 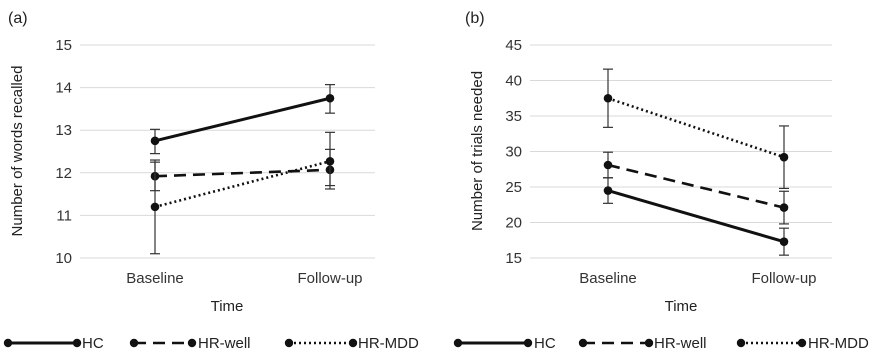 I want to click on panel-b-y-tick-label: 45, so click(x=513, y=45).